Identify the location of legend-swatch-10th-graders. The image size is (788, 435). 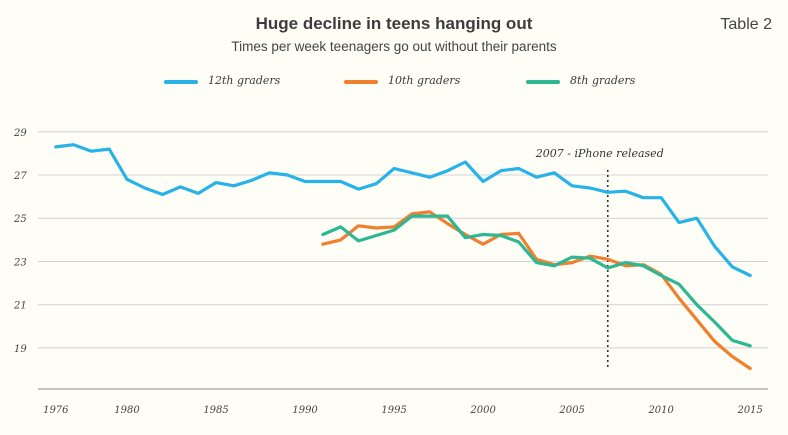
(361, 82).